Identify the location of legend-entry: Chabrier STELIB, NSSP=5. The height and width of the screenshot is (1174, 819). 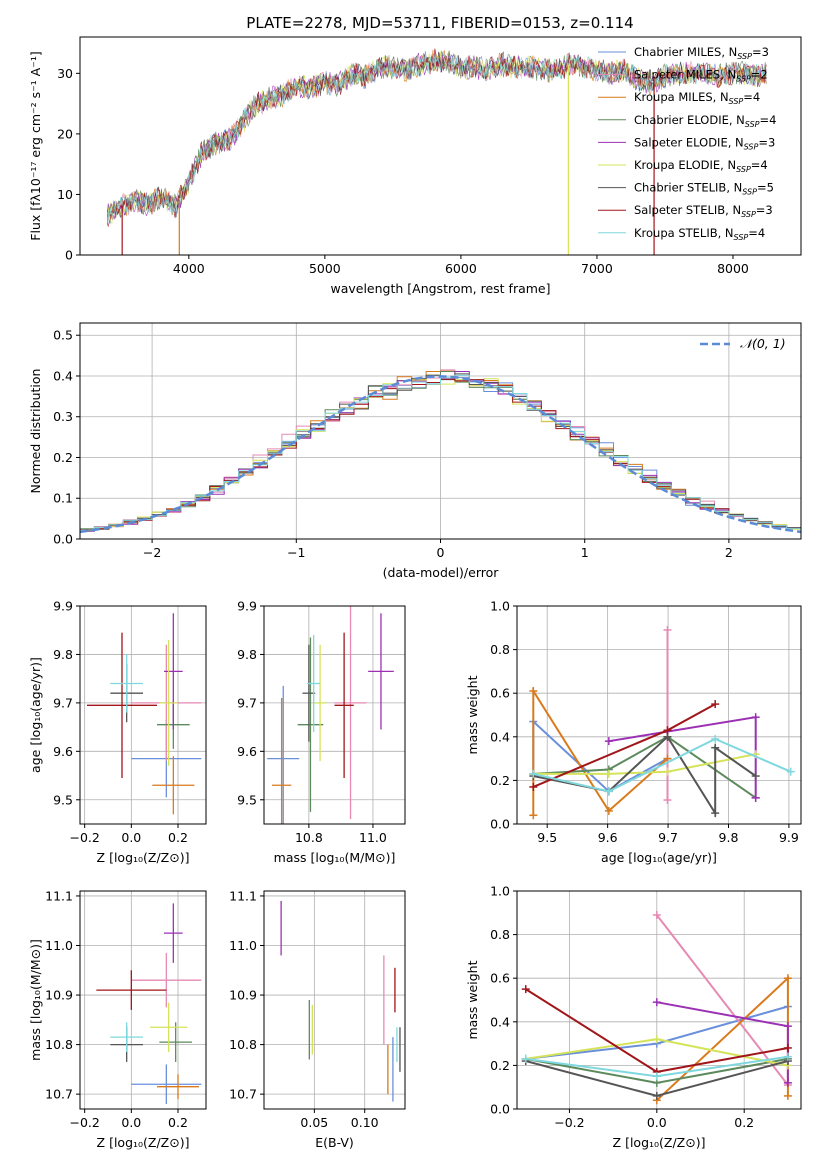
(704, 189).